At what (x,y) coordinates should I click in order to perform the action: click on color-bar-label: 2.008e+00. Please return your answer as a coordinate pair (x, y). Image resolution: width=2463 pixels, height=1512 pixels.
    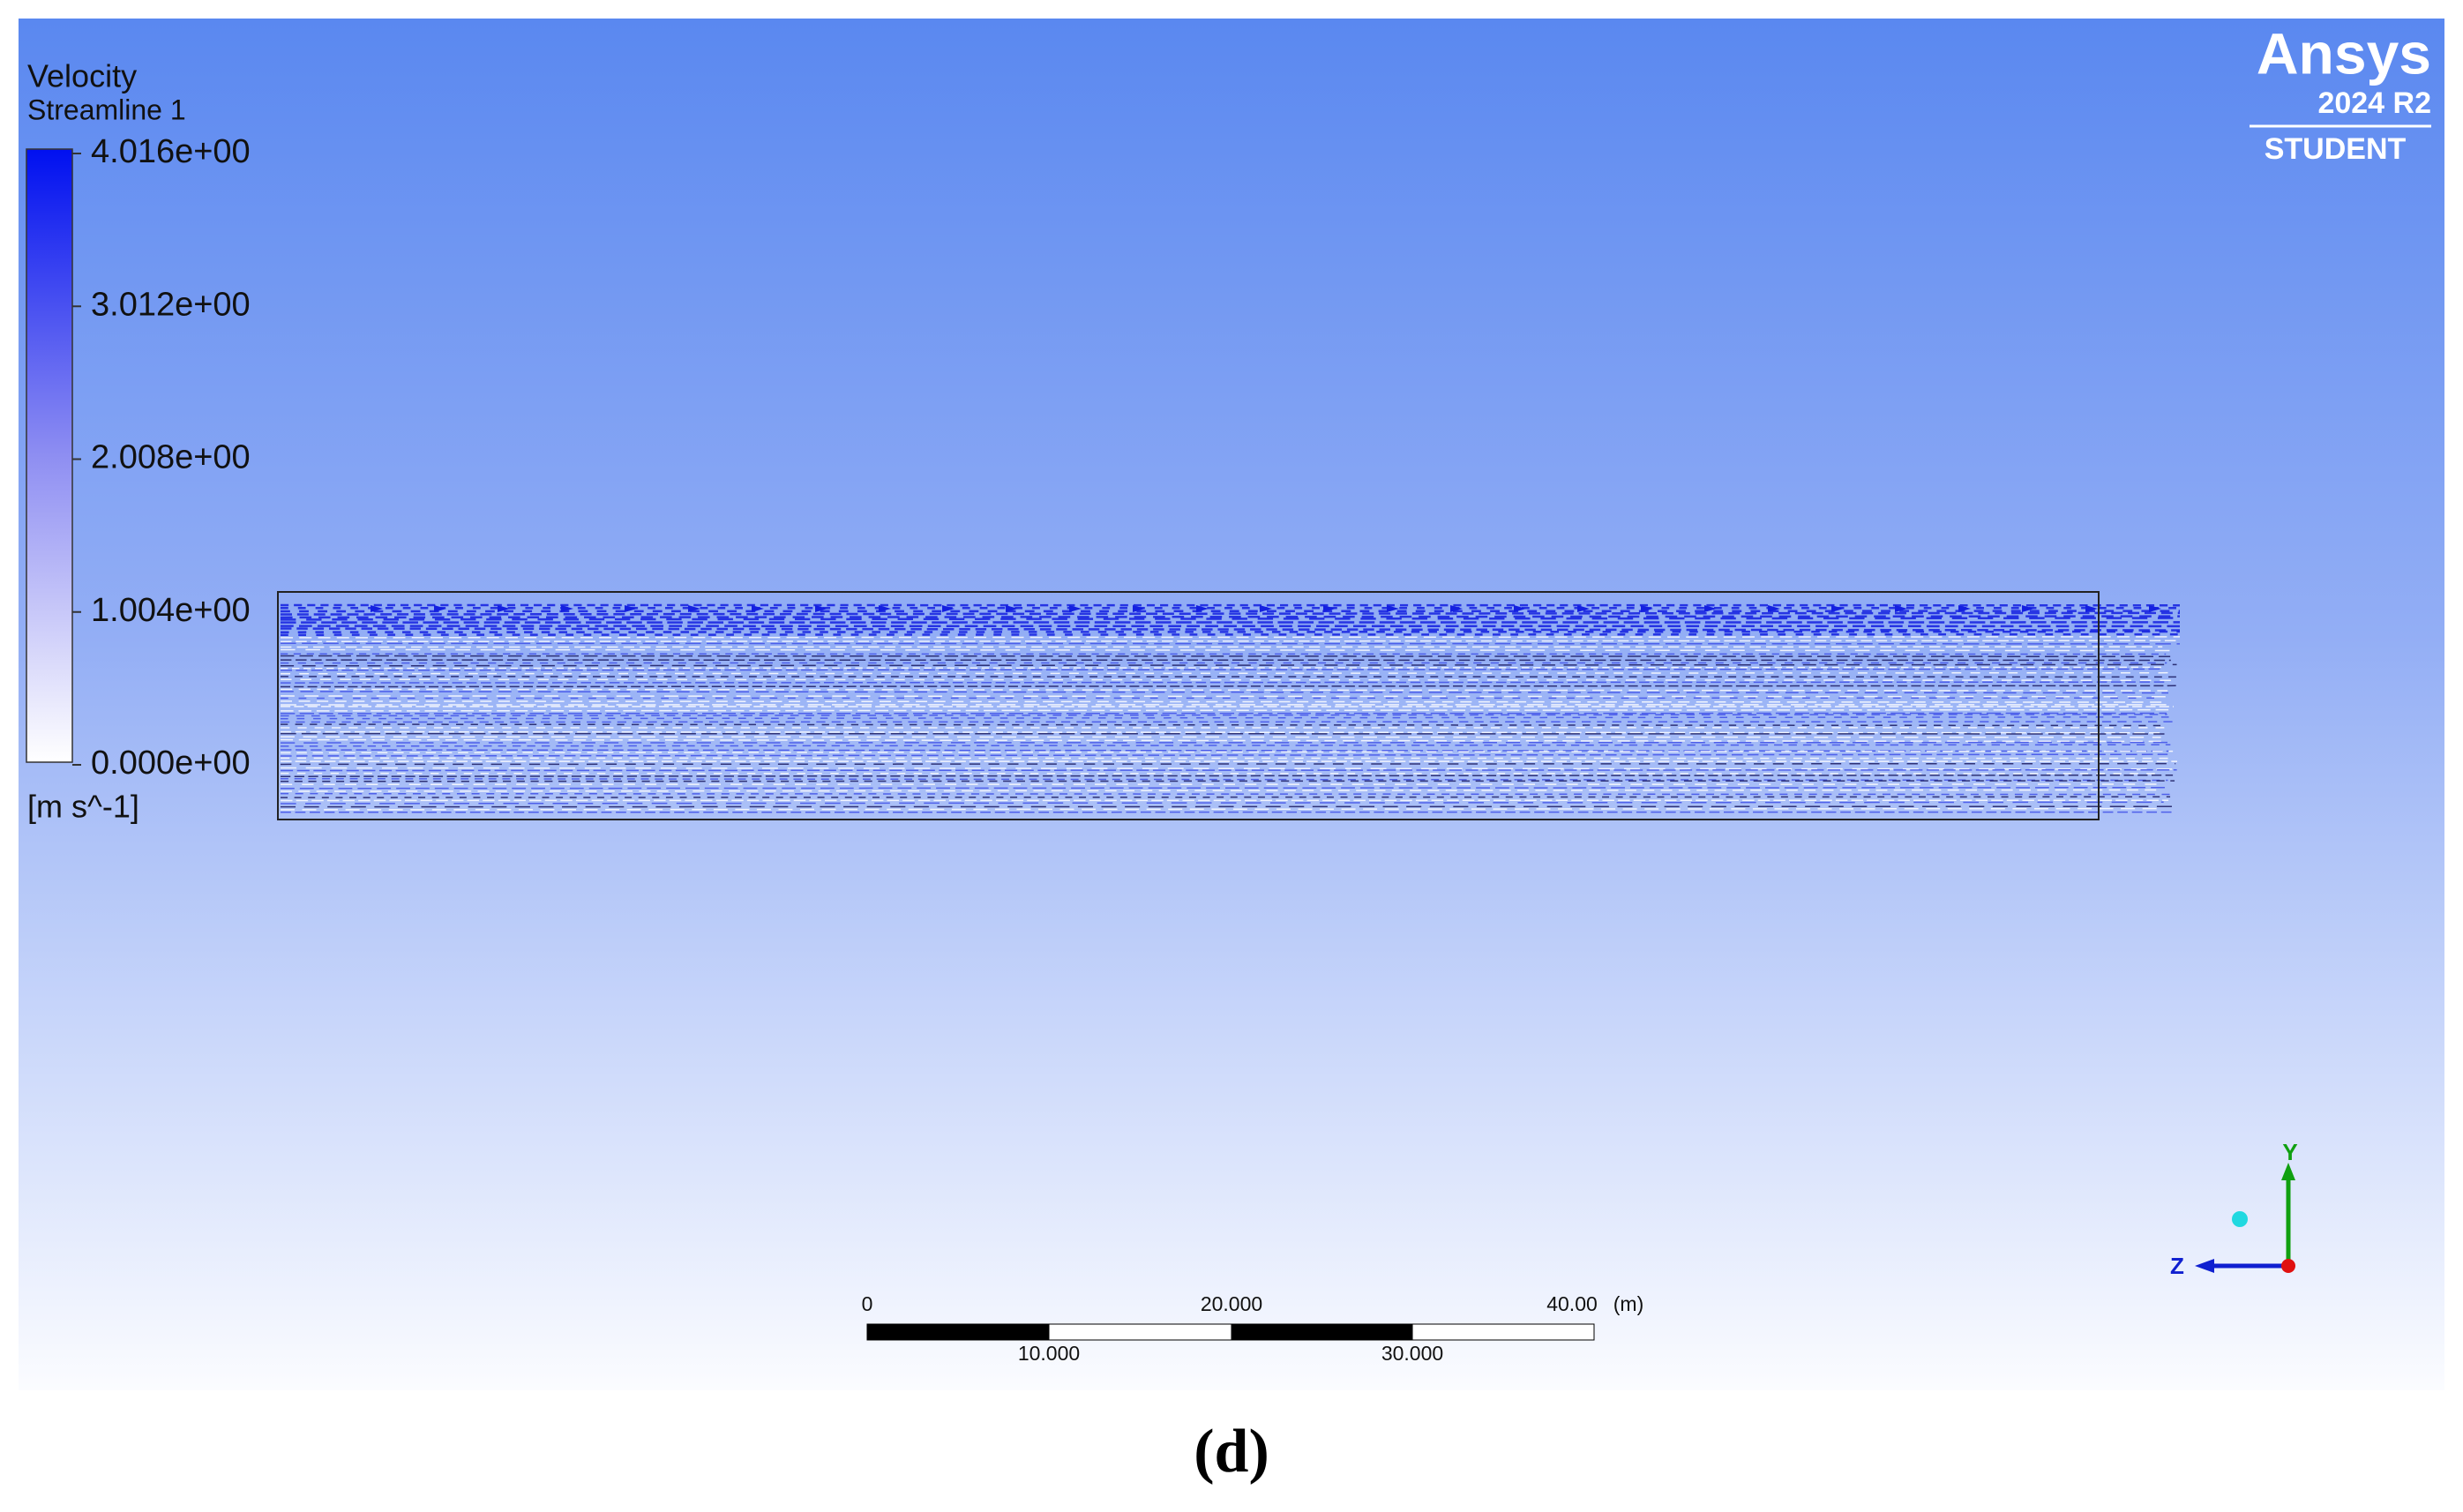
    Looking at the image, I should click on (171, 457).